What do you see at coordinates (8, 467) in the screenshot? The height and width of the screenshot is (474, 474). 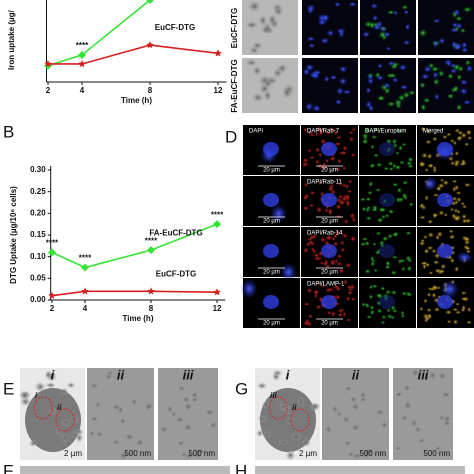 I see `panel-letter: F` at bounding box center [8, 467].